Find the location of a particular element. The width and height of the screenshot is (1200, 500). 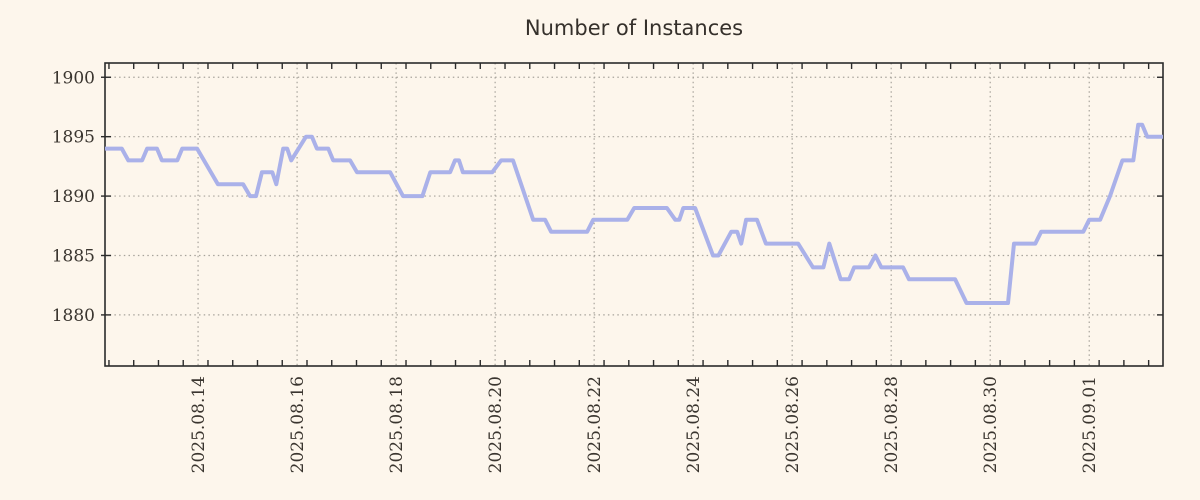

y-tick-label: 1885 is located at coordinates (73, 256).